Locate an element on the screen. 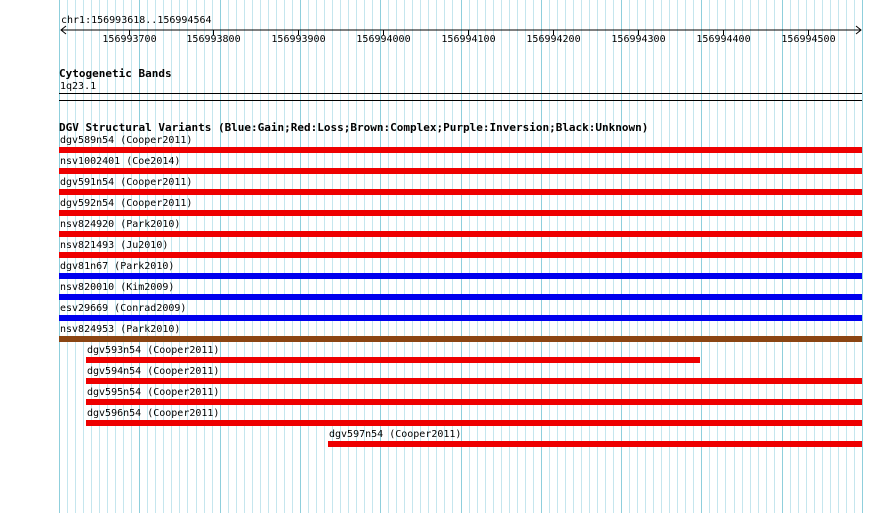 The image size is (890, 513). ruler-tick-label: 156994000 is located at coordinates (383, 39).